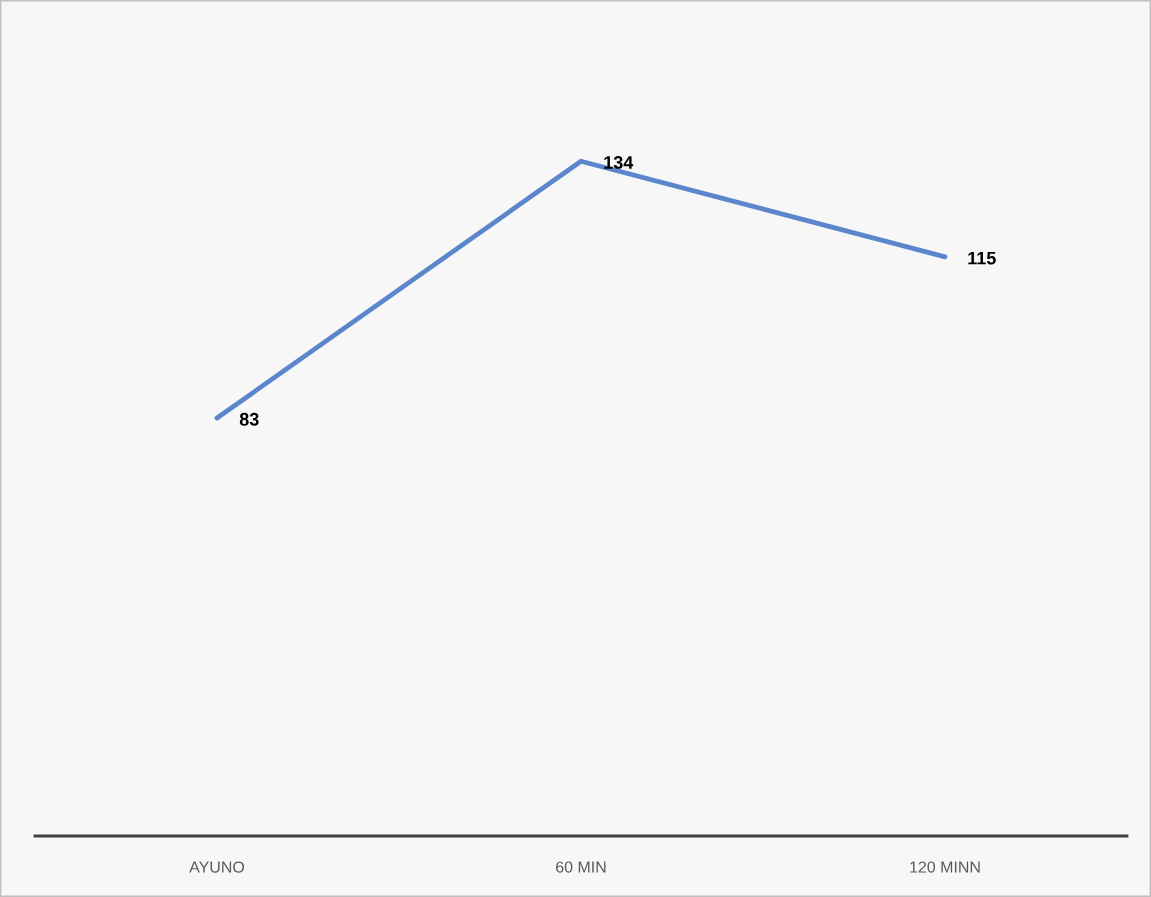  Describe the element at coordinates (619, 162) in the screenshot. I see `data-label: 134` at that location.